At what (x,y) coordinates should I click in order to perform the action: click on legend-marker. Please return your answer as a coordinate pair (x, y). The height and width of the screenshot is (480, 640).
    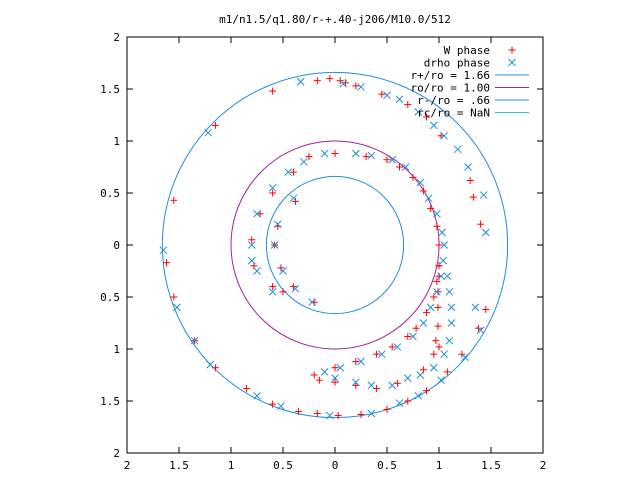
    Looking at the image, I should click on (512, 50).